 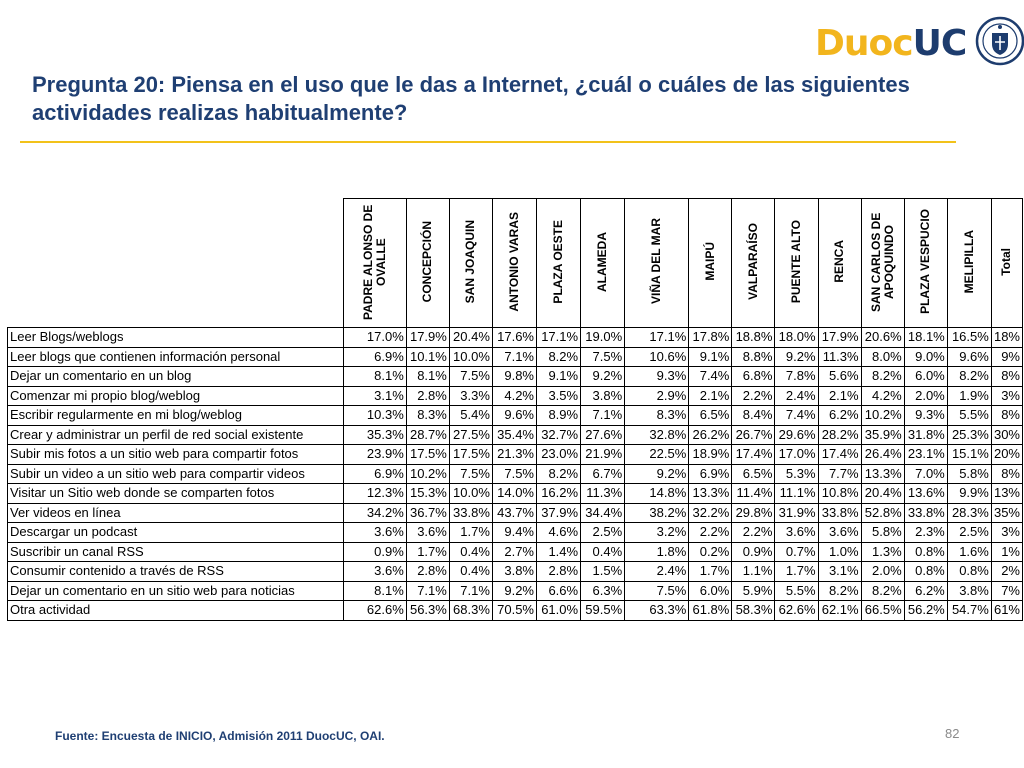 I want to click on table-cell: 63.3%, so click(x=657, y=610).